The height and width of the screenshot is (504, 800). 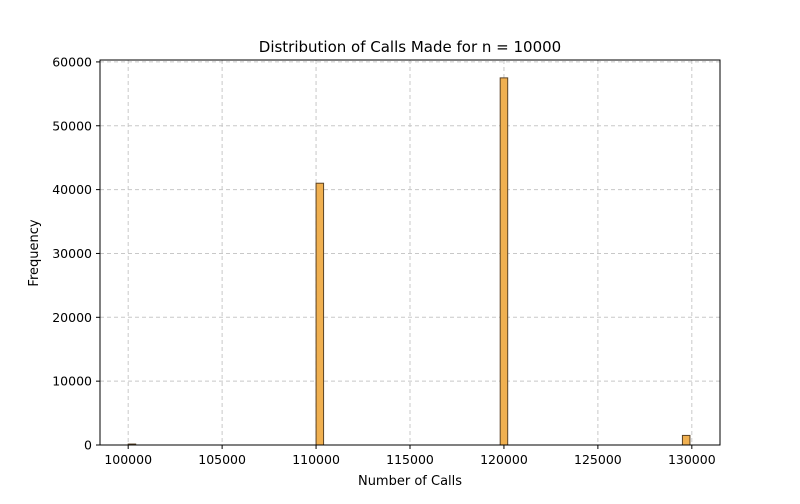 I want to click on x-tick-label: 100000, so click(x=128, y=459).